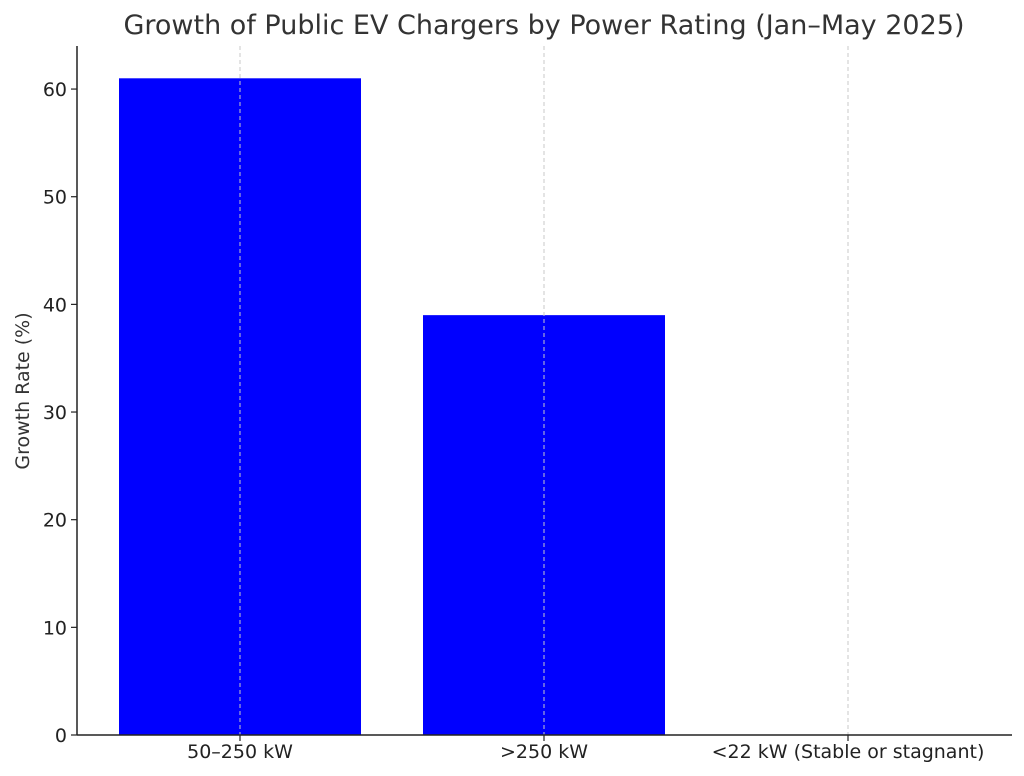 This screenshot has width=1024, height=776. What do you see at coordinates (55, 90) in the screenshot?
I see `y-tick-label-6: 60` at bounding box center [55, 90].